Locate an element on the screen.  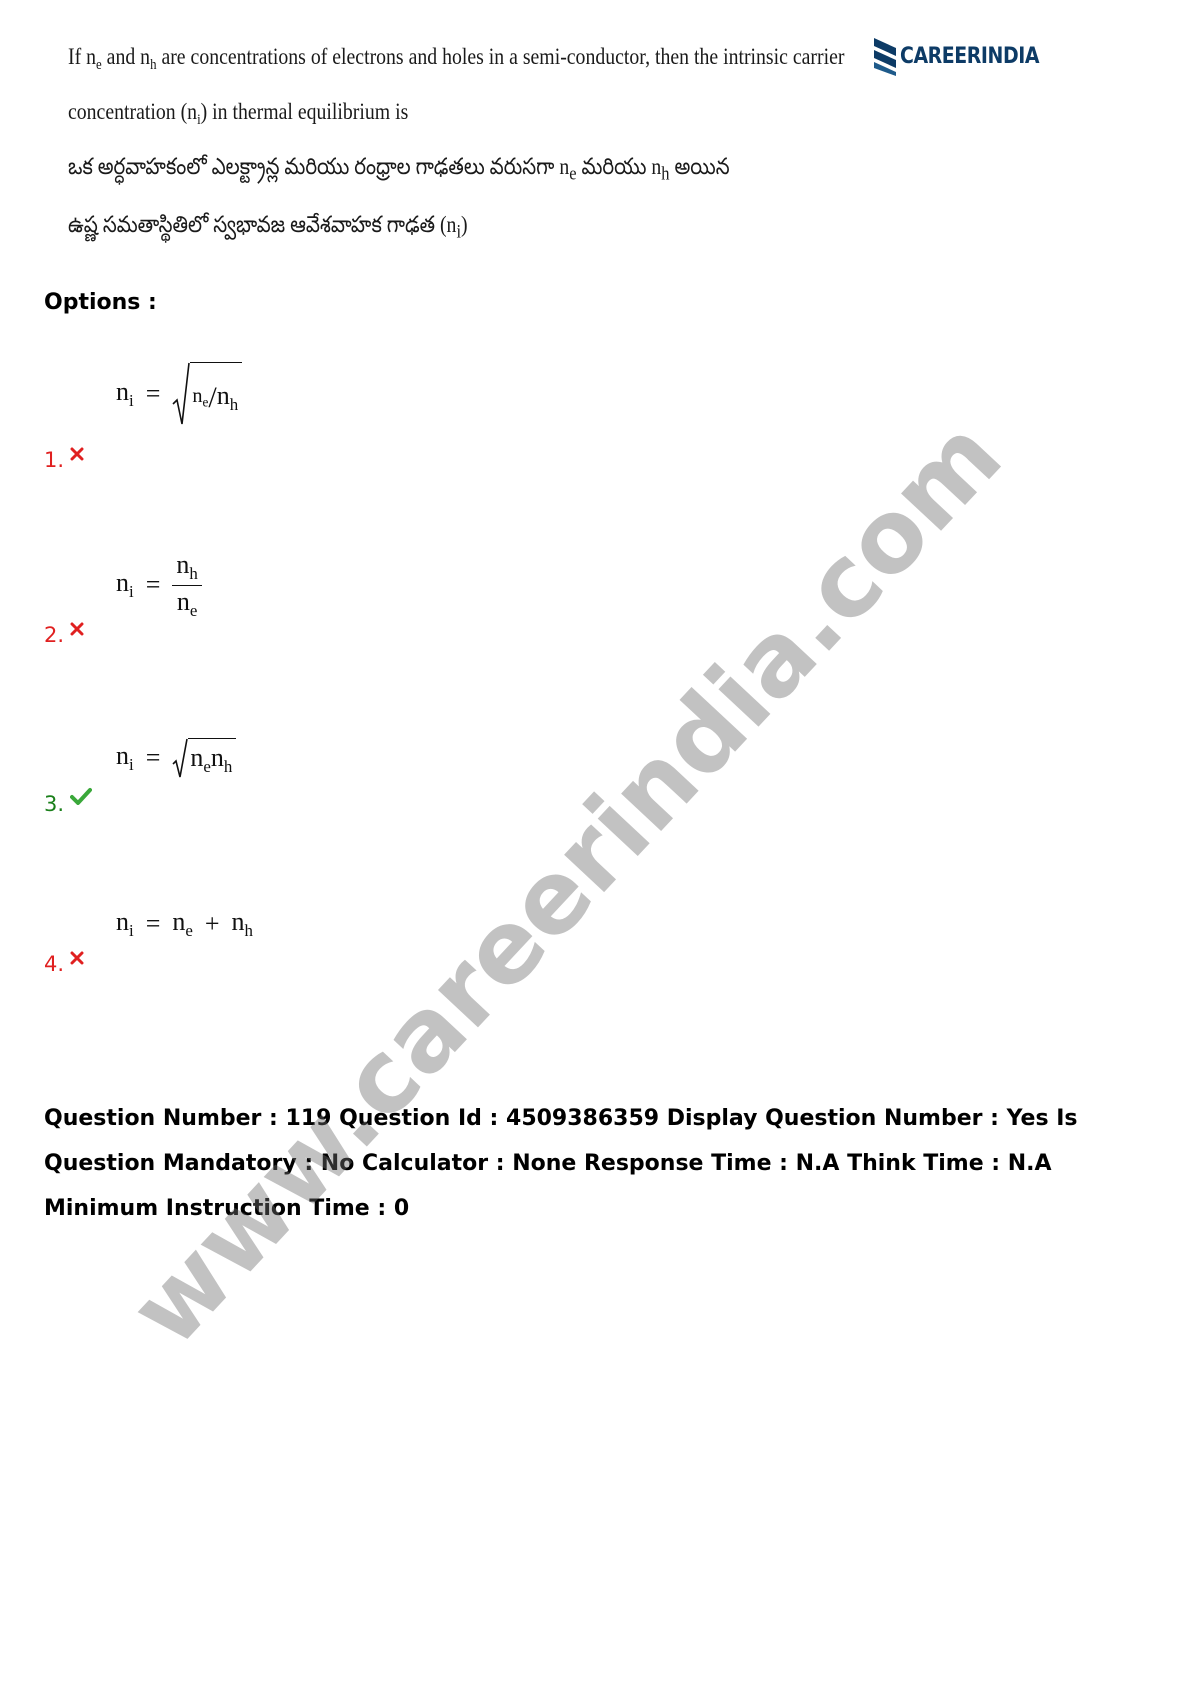
option-number-text: 3. is located at coordinates (54, 804).